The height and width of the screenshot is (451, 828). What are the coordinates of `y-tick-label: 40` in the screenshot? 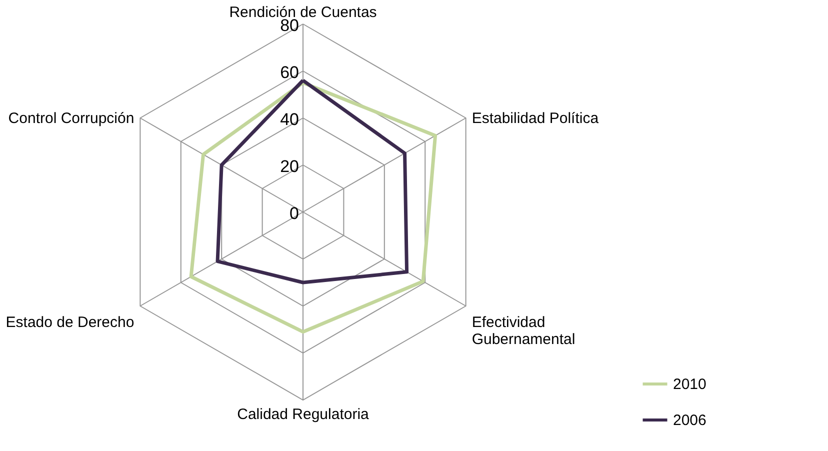 It's located at (289, 119).